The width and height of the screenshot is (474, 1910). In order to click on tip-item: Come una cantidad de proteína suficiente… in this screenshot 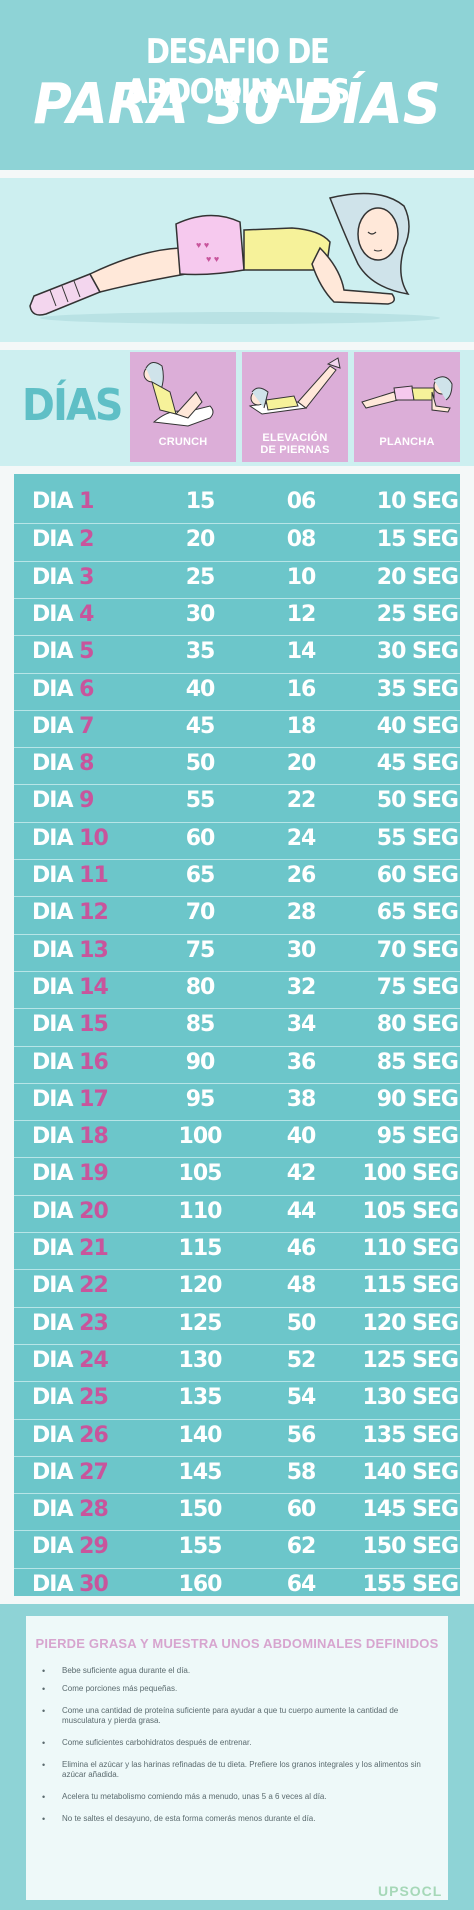, I will do `click(230, 1715)`.